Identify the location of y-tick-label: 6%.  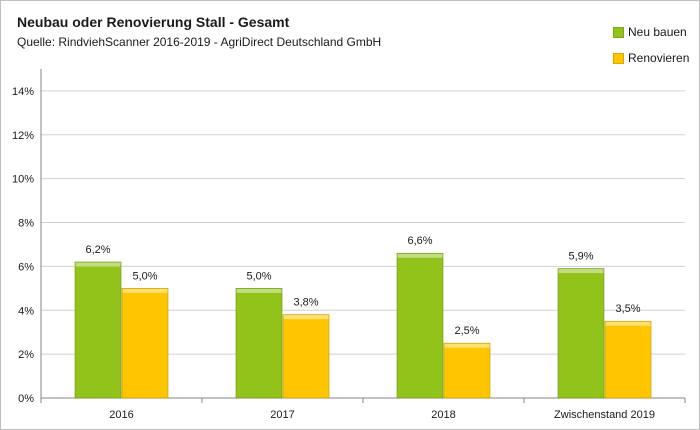
(26, 267).